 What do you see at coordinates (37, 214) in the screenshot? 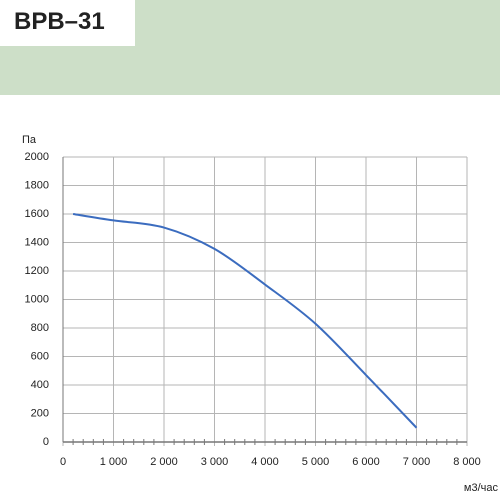
I see `y-tick-label: 1600` at bounding box center [37, 214].